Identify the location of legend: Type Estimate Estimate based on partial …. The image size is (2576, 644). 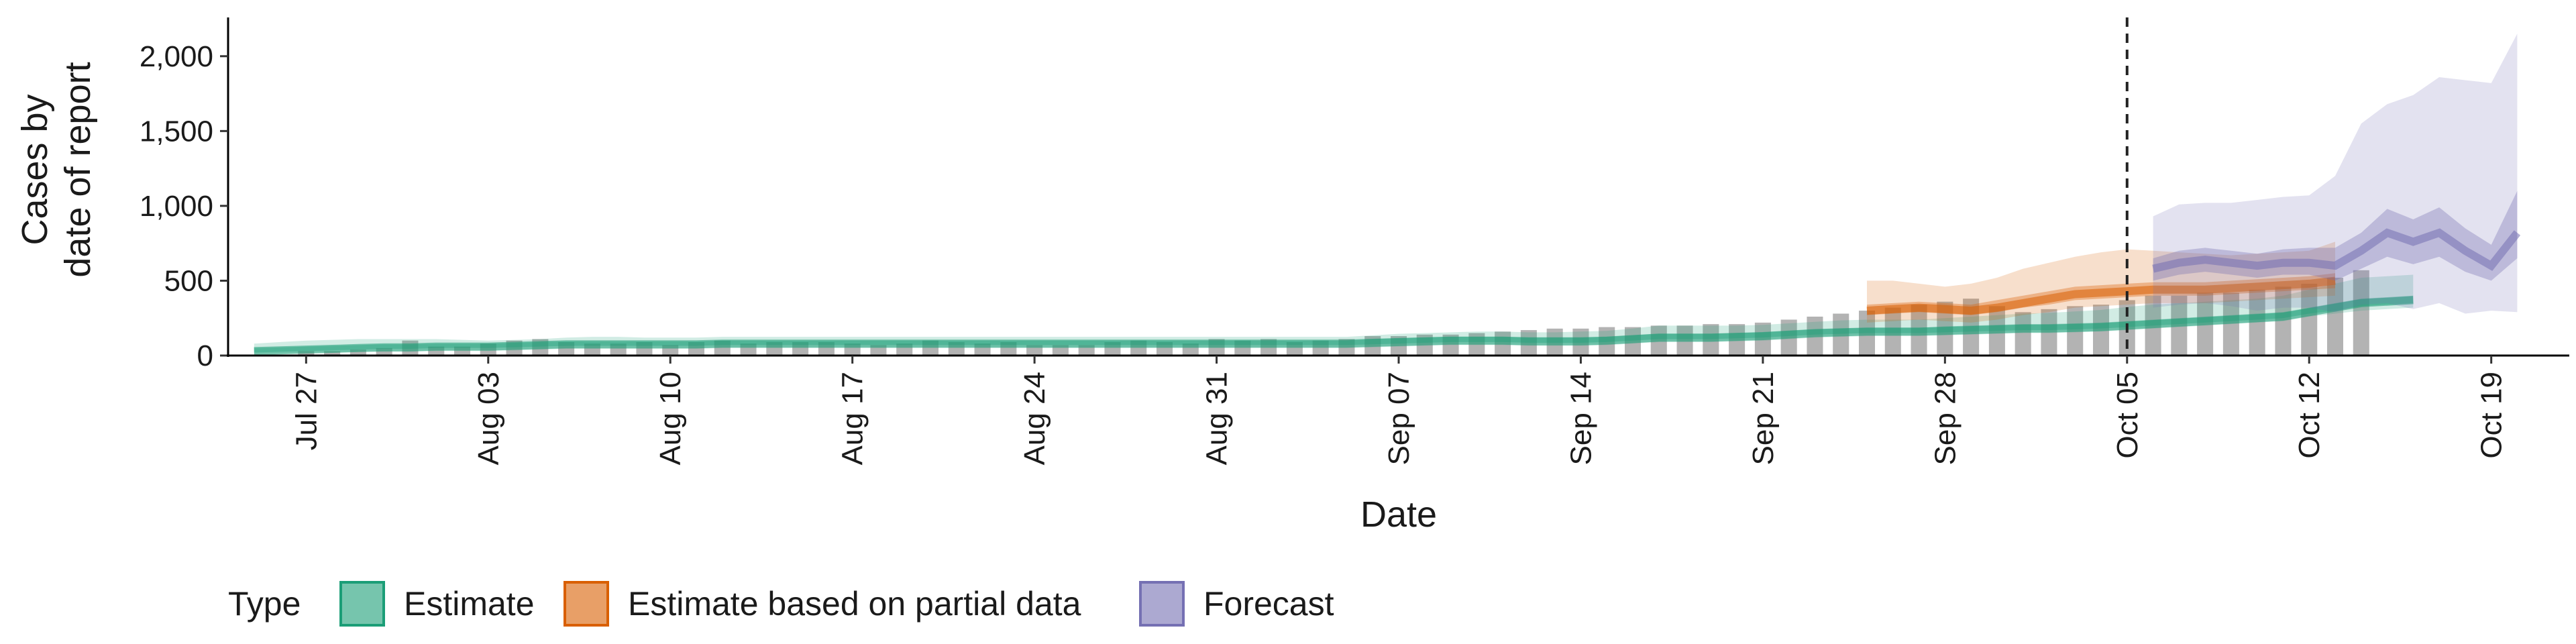
(781, 604).